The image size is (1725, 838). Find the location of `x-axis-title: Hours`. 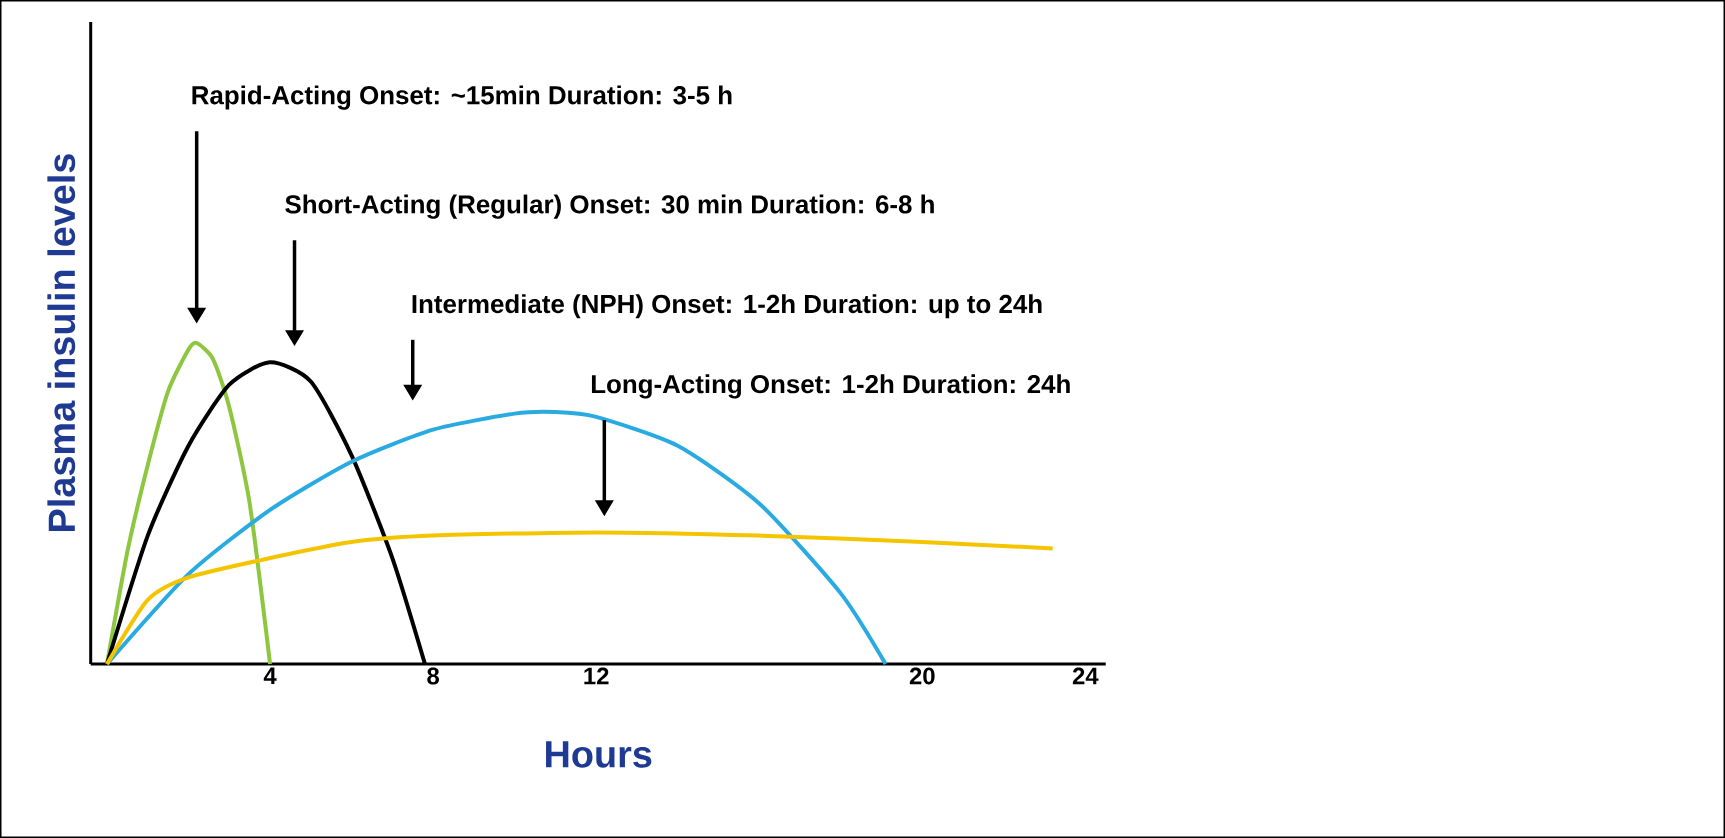

x-axis-title: Hours is located at coordinates (599, 754).